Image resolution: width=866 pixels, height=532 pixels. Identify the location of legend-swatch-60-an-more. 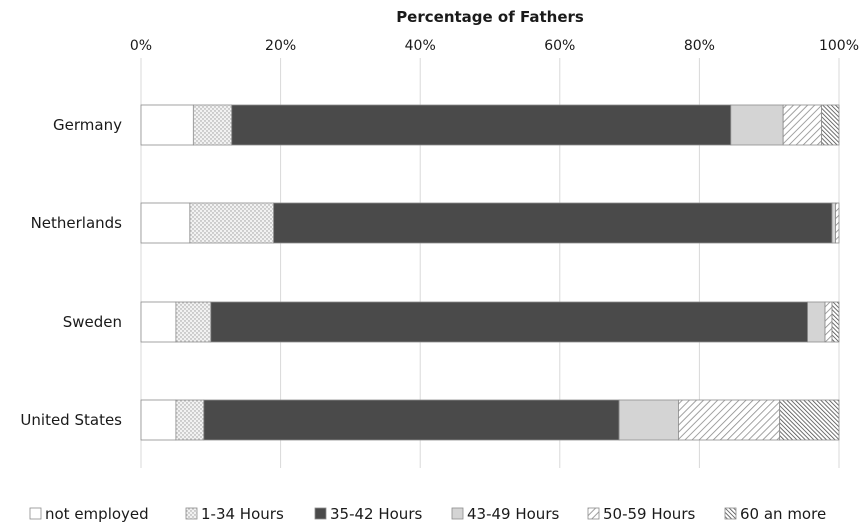
(730, 513).